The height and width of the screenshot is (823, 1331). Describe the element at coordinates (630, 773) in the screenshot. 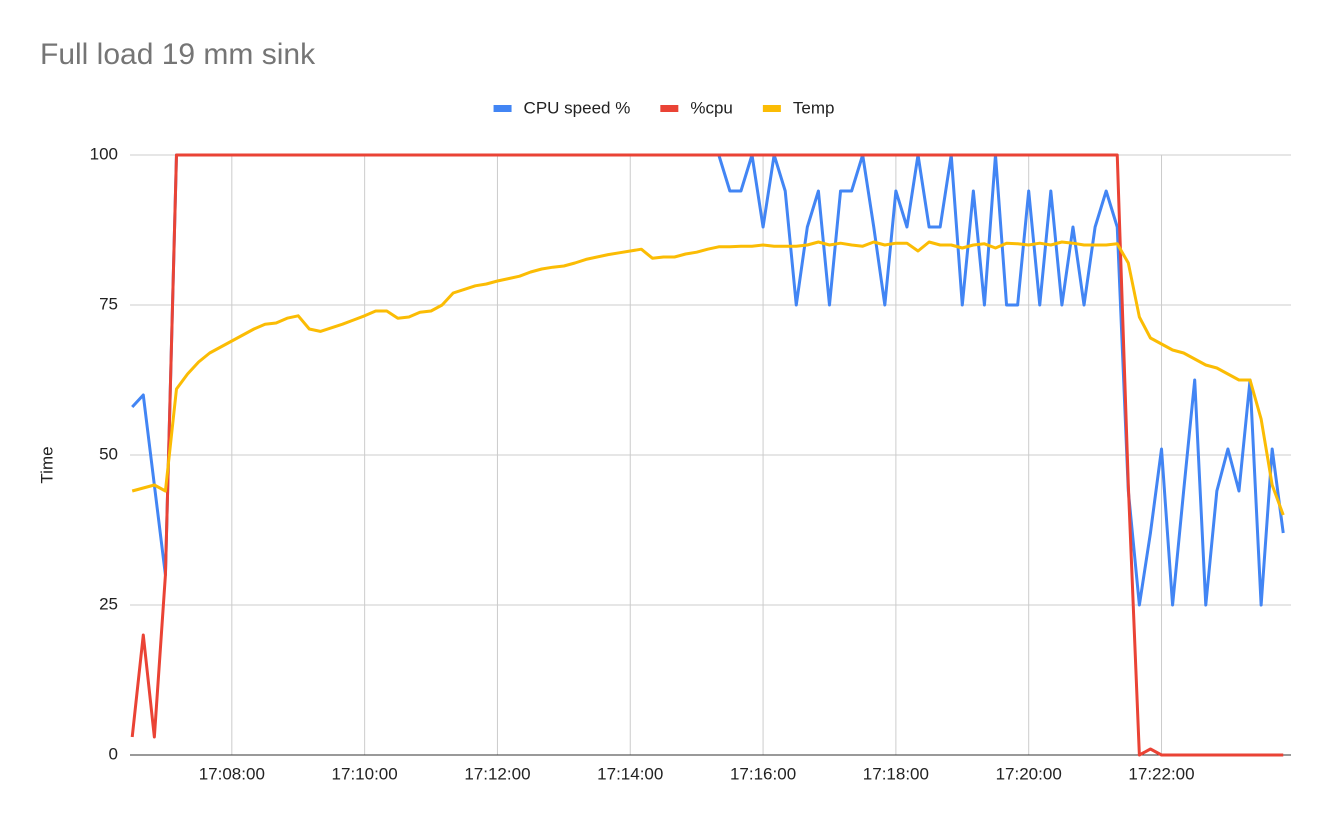

I see `x-tick-label: 17:14:00` at that location.